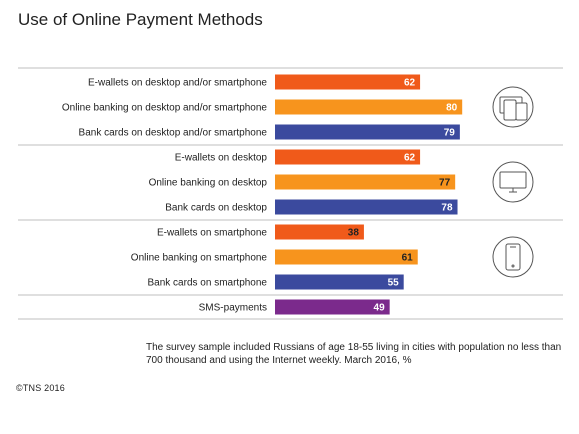 The width and height of the screenshot is (579, 434). Describe the element at coordinates (208, 183) in the screenshot. I see `category-label: Online banking on desktop` at that location.